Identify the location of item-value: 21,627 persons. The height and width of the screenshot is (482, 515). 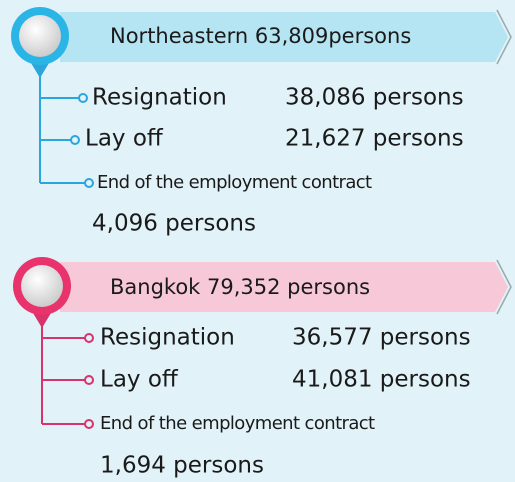
(374, 139).